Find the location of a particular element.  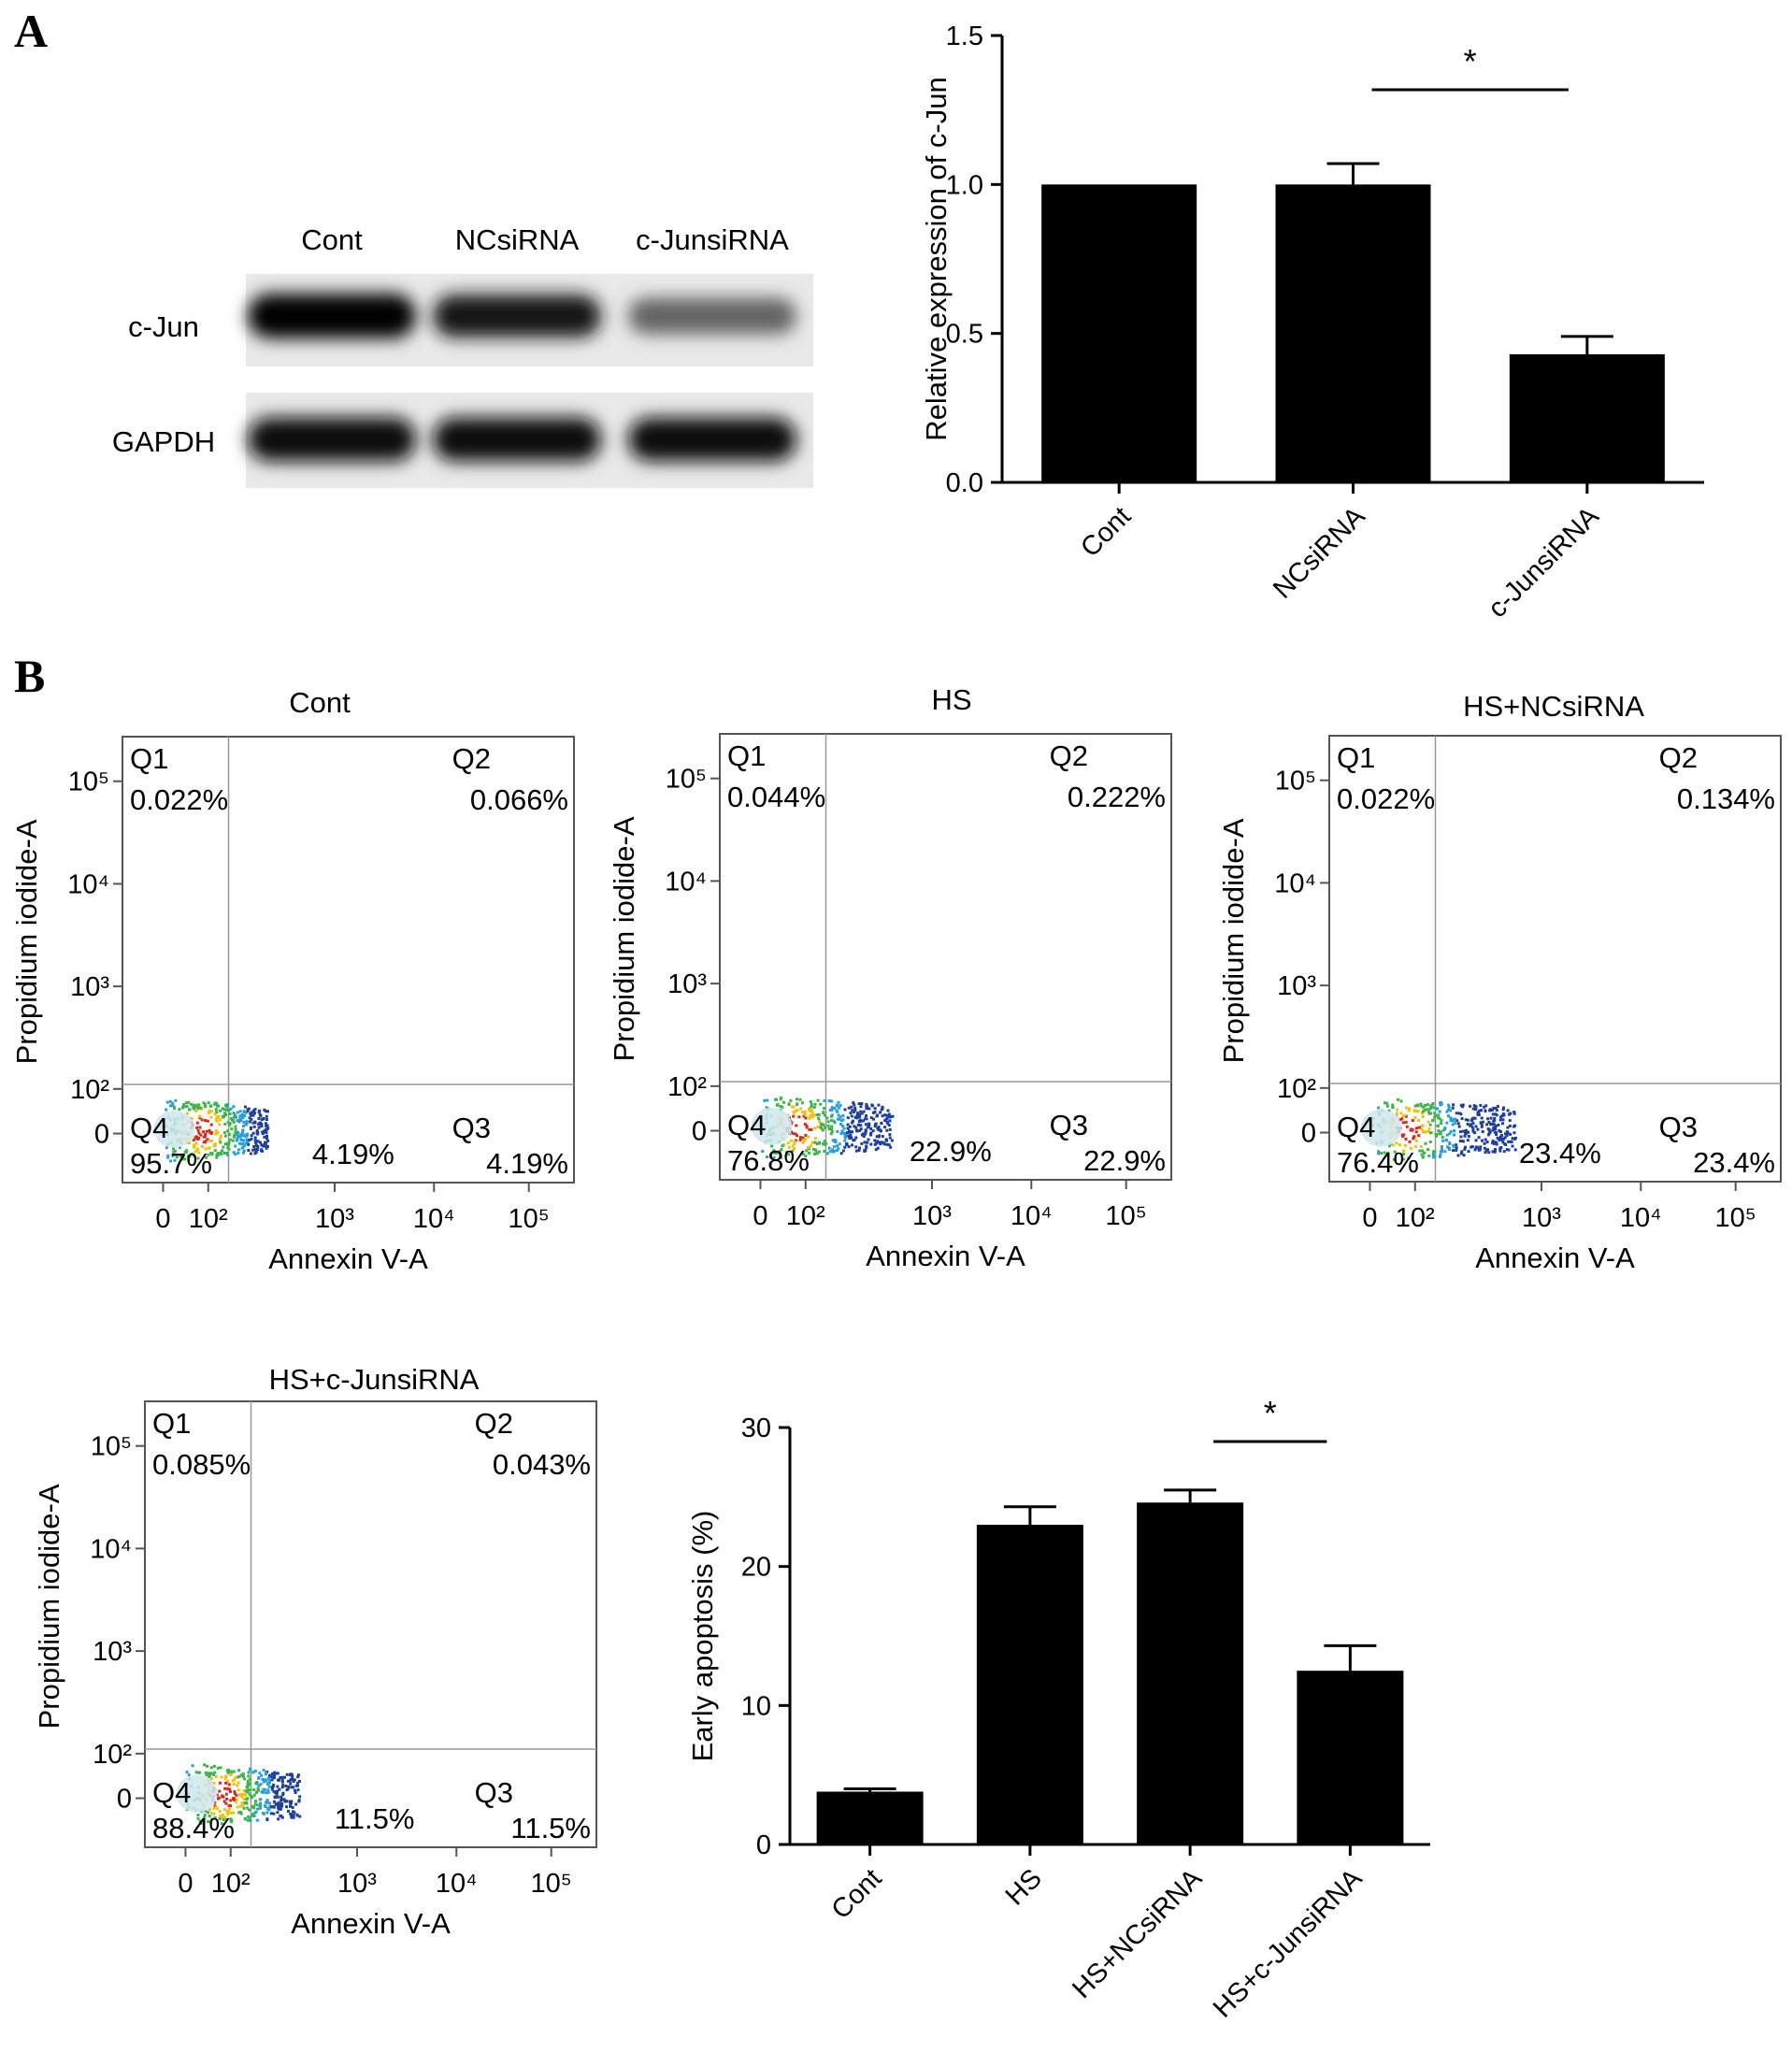

q2-value: 0.134% is located at coordinates (1726, 798).